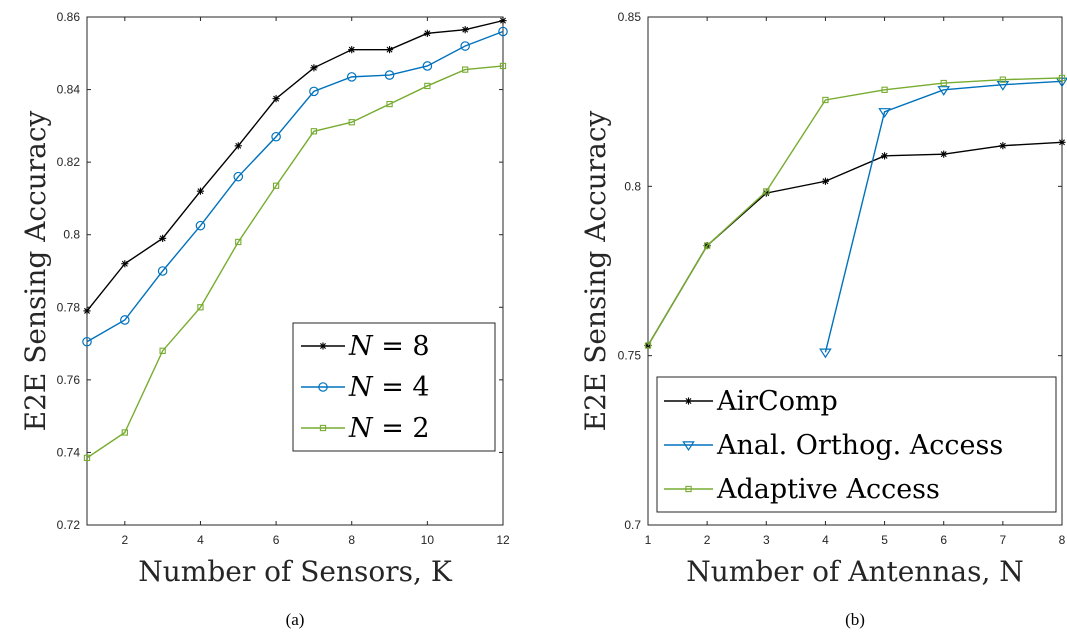 Image resolution: width=1067 pixels, height=634 pixels. I want to click on y-tick-label: 0.8, so click(71, 235).